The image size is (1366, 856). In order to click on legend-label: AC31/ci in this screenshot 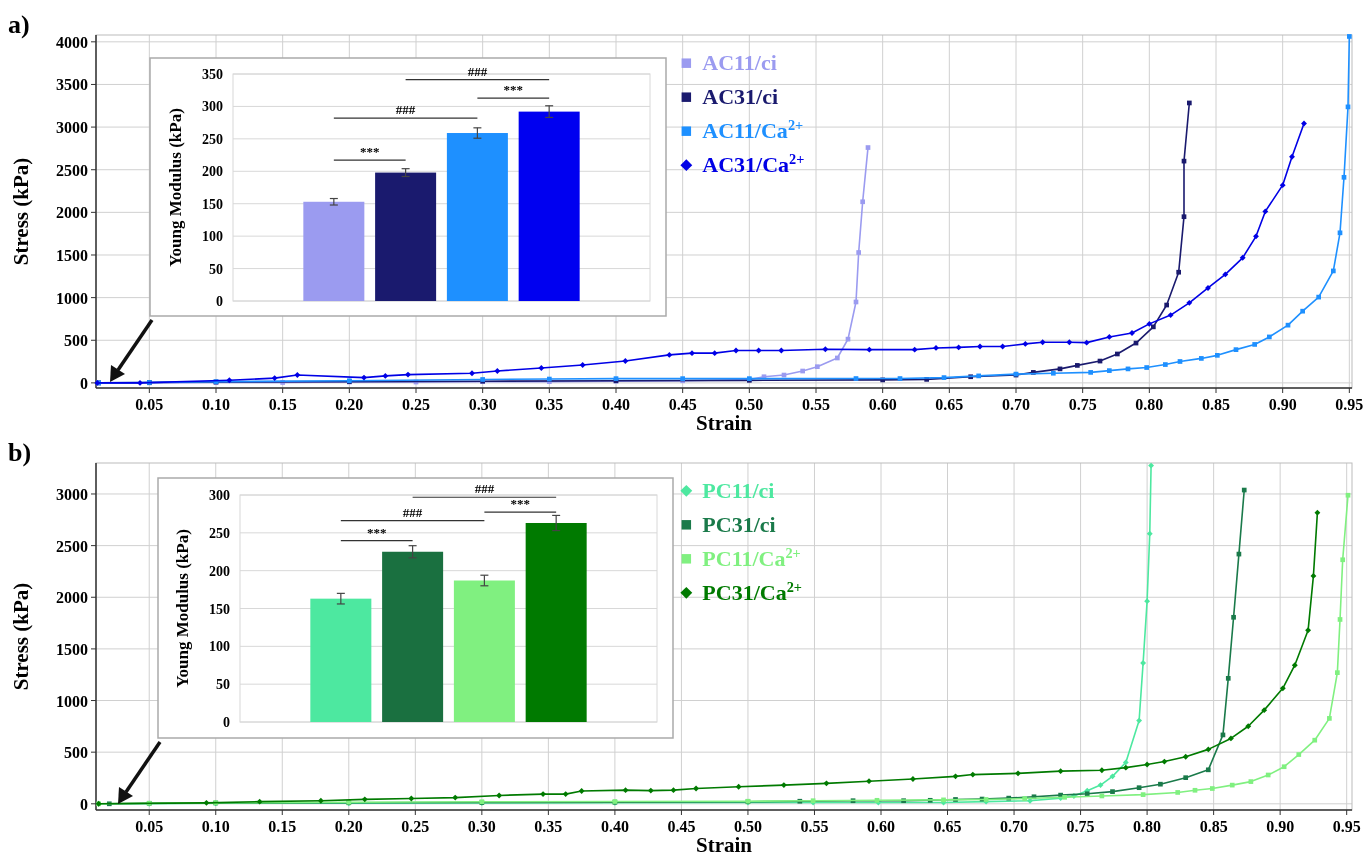, I will do `click(740, 97)`.